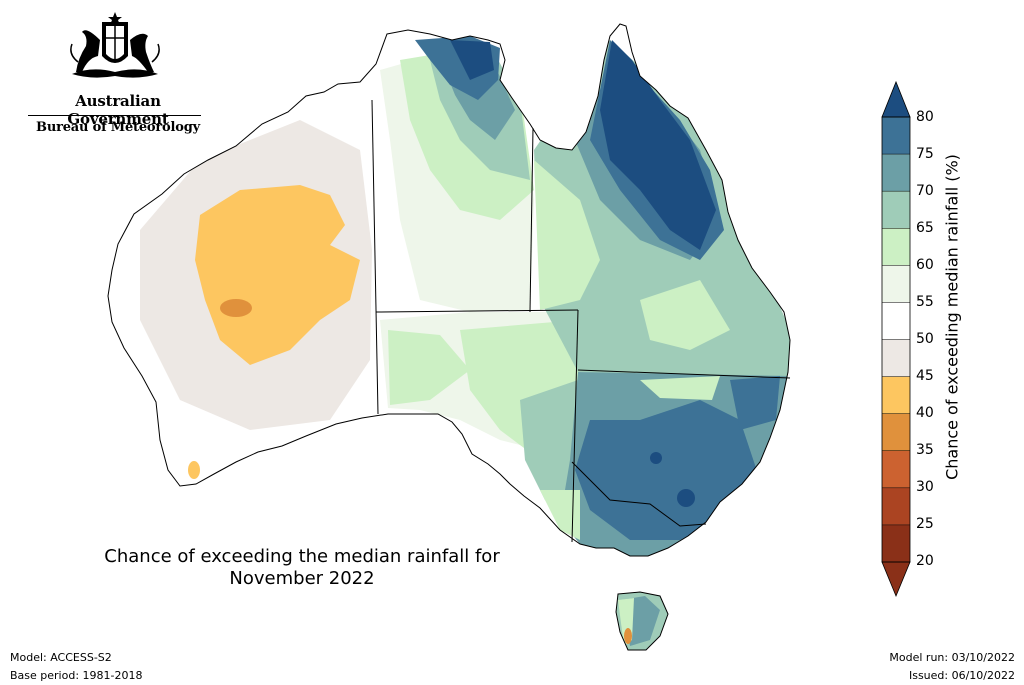 The image size is (1024, 685). Describe the element at coordinates (115, 45) in the screenshot. I see `coat-of-arms-icon` at that location.